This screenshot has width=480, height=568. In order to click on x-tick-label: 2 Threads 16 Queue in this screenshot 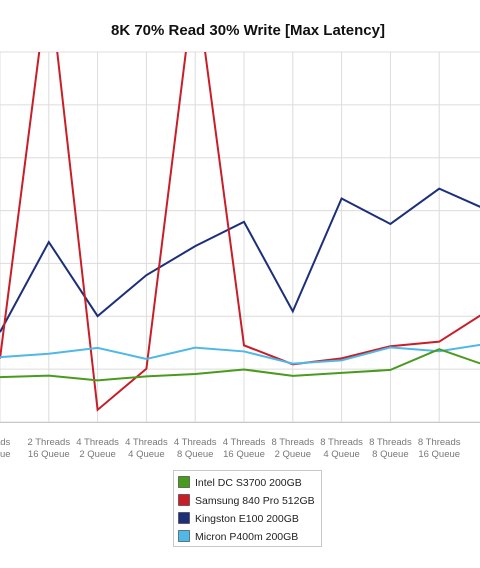, I will do `click(48, 448)`.